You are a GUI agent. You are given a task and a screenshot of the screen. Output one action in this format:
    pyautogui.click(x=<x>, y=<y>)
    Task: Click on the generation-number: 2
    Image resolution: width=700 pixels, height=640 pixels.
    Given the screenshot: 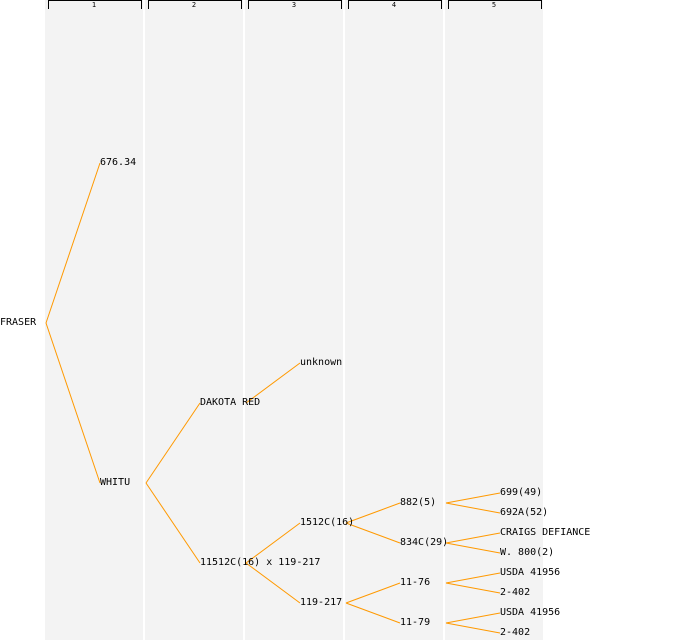 What is the action you would take?
    pyautogui.click(x=194, y=5)
    